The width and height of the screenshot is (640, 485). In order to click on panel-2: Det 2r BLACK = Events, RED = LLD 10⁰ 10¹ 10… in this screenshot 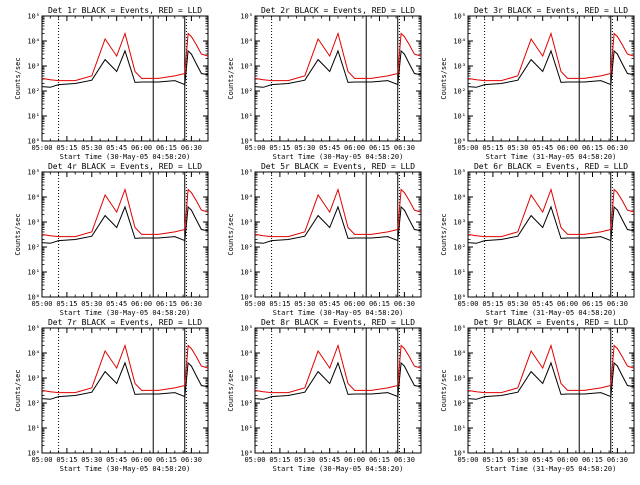, I will do `click(324, 83)`.